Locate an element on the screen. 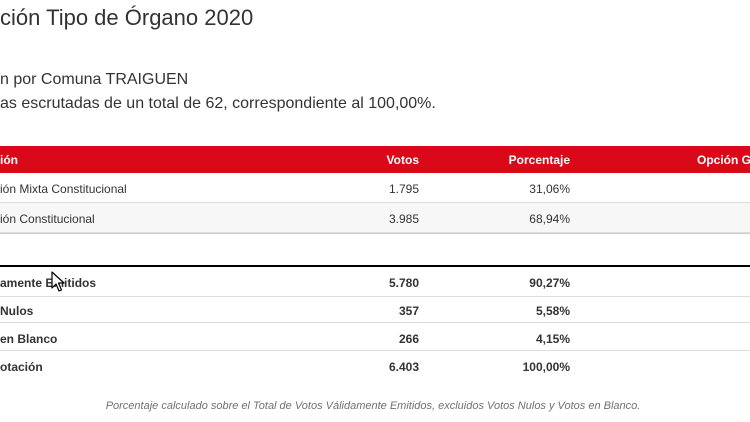 This screenshot has height=422, width=750. option-percent: 68,94% is located at coordinates (549, 219).